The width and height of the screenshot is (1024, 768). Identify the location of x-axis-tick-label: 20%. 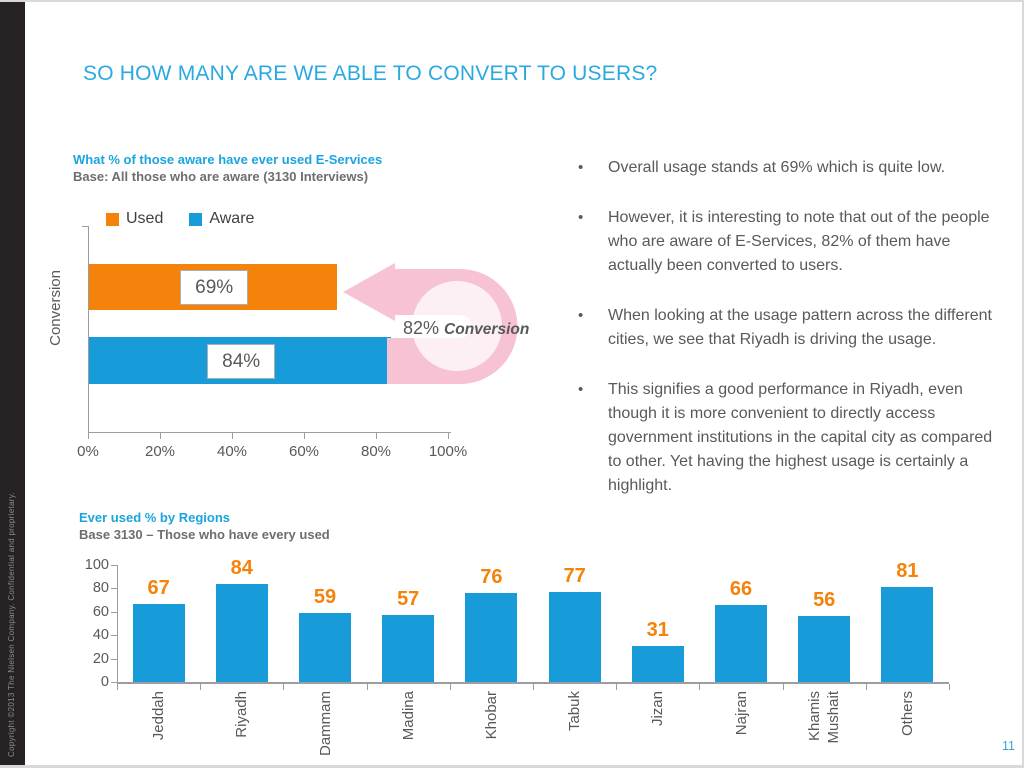
(160, 451).